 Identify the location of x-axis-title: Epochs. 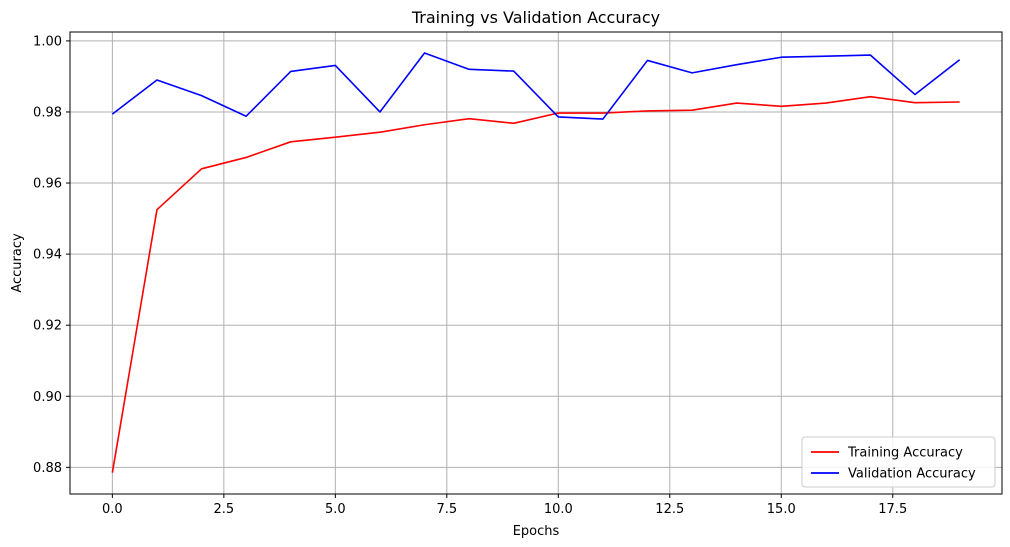
(536, 531).